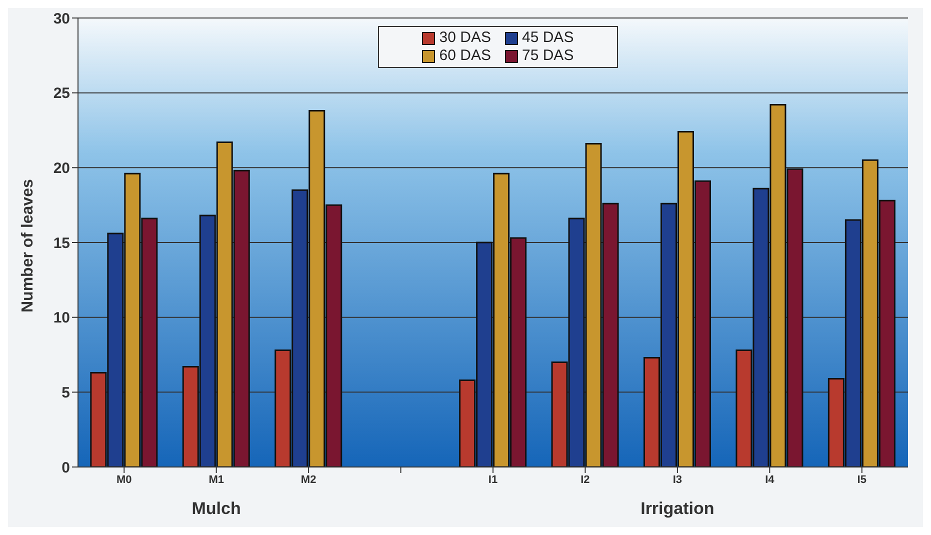 This screenshot has height=535, width=931. What do you see at coordinates (61, 19) in the screenshot?
I see `y-tick-label: 30` at bounding box center [61, 19].